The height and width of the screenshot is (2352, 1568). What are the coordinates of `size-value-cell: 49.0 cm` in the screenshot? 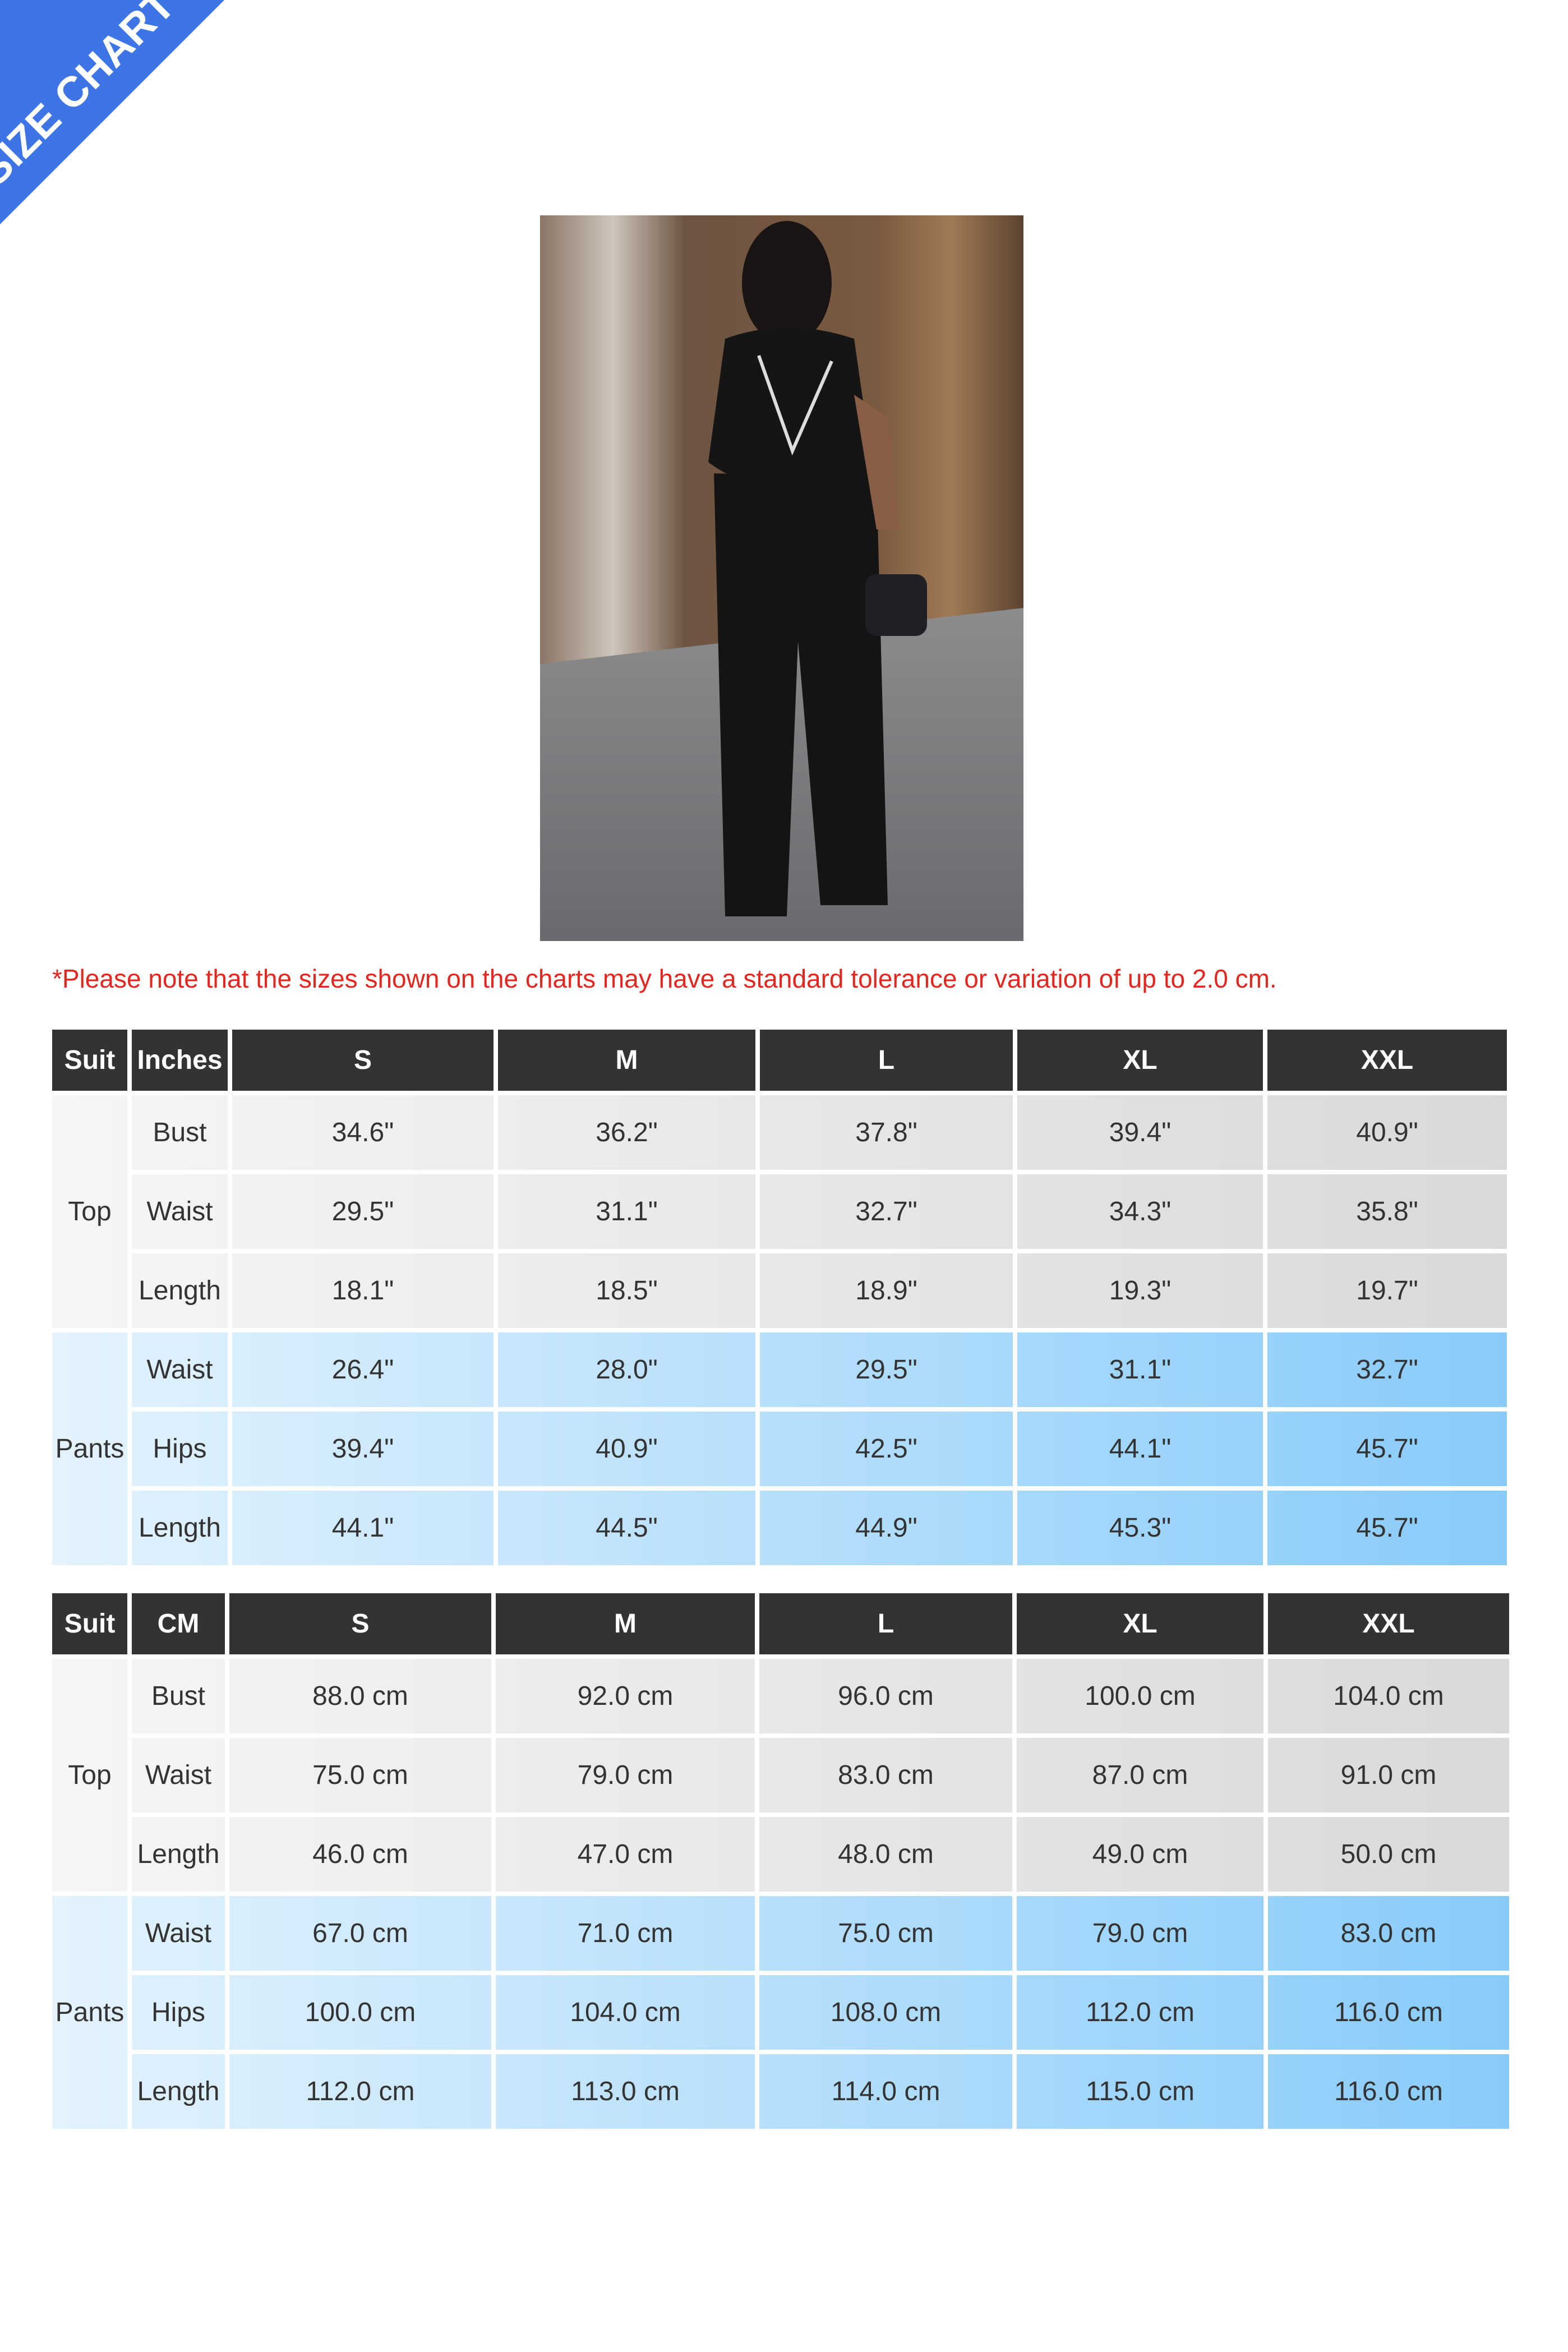 It's located at (1140, 1854).